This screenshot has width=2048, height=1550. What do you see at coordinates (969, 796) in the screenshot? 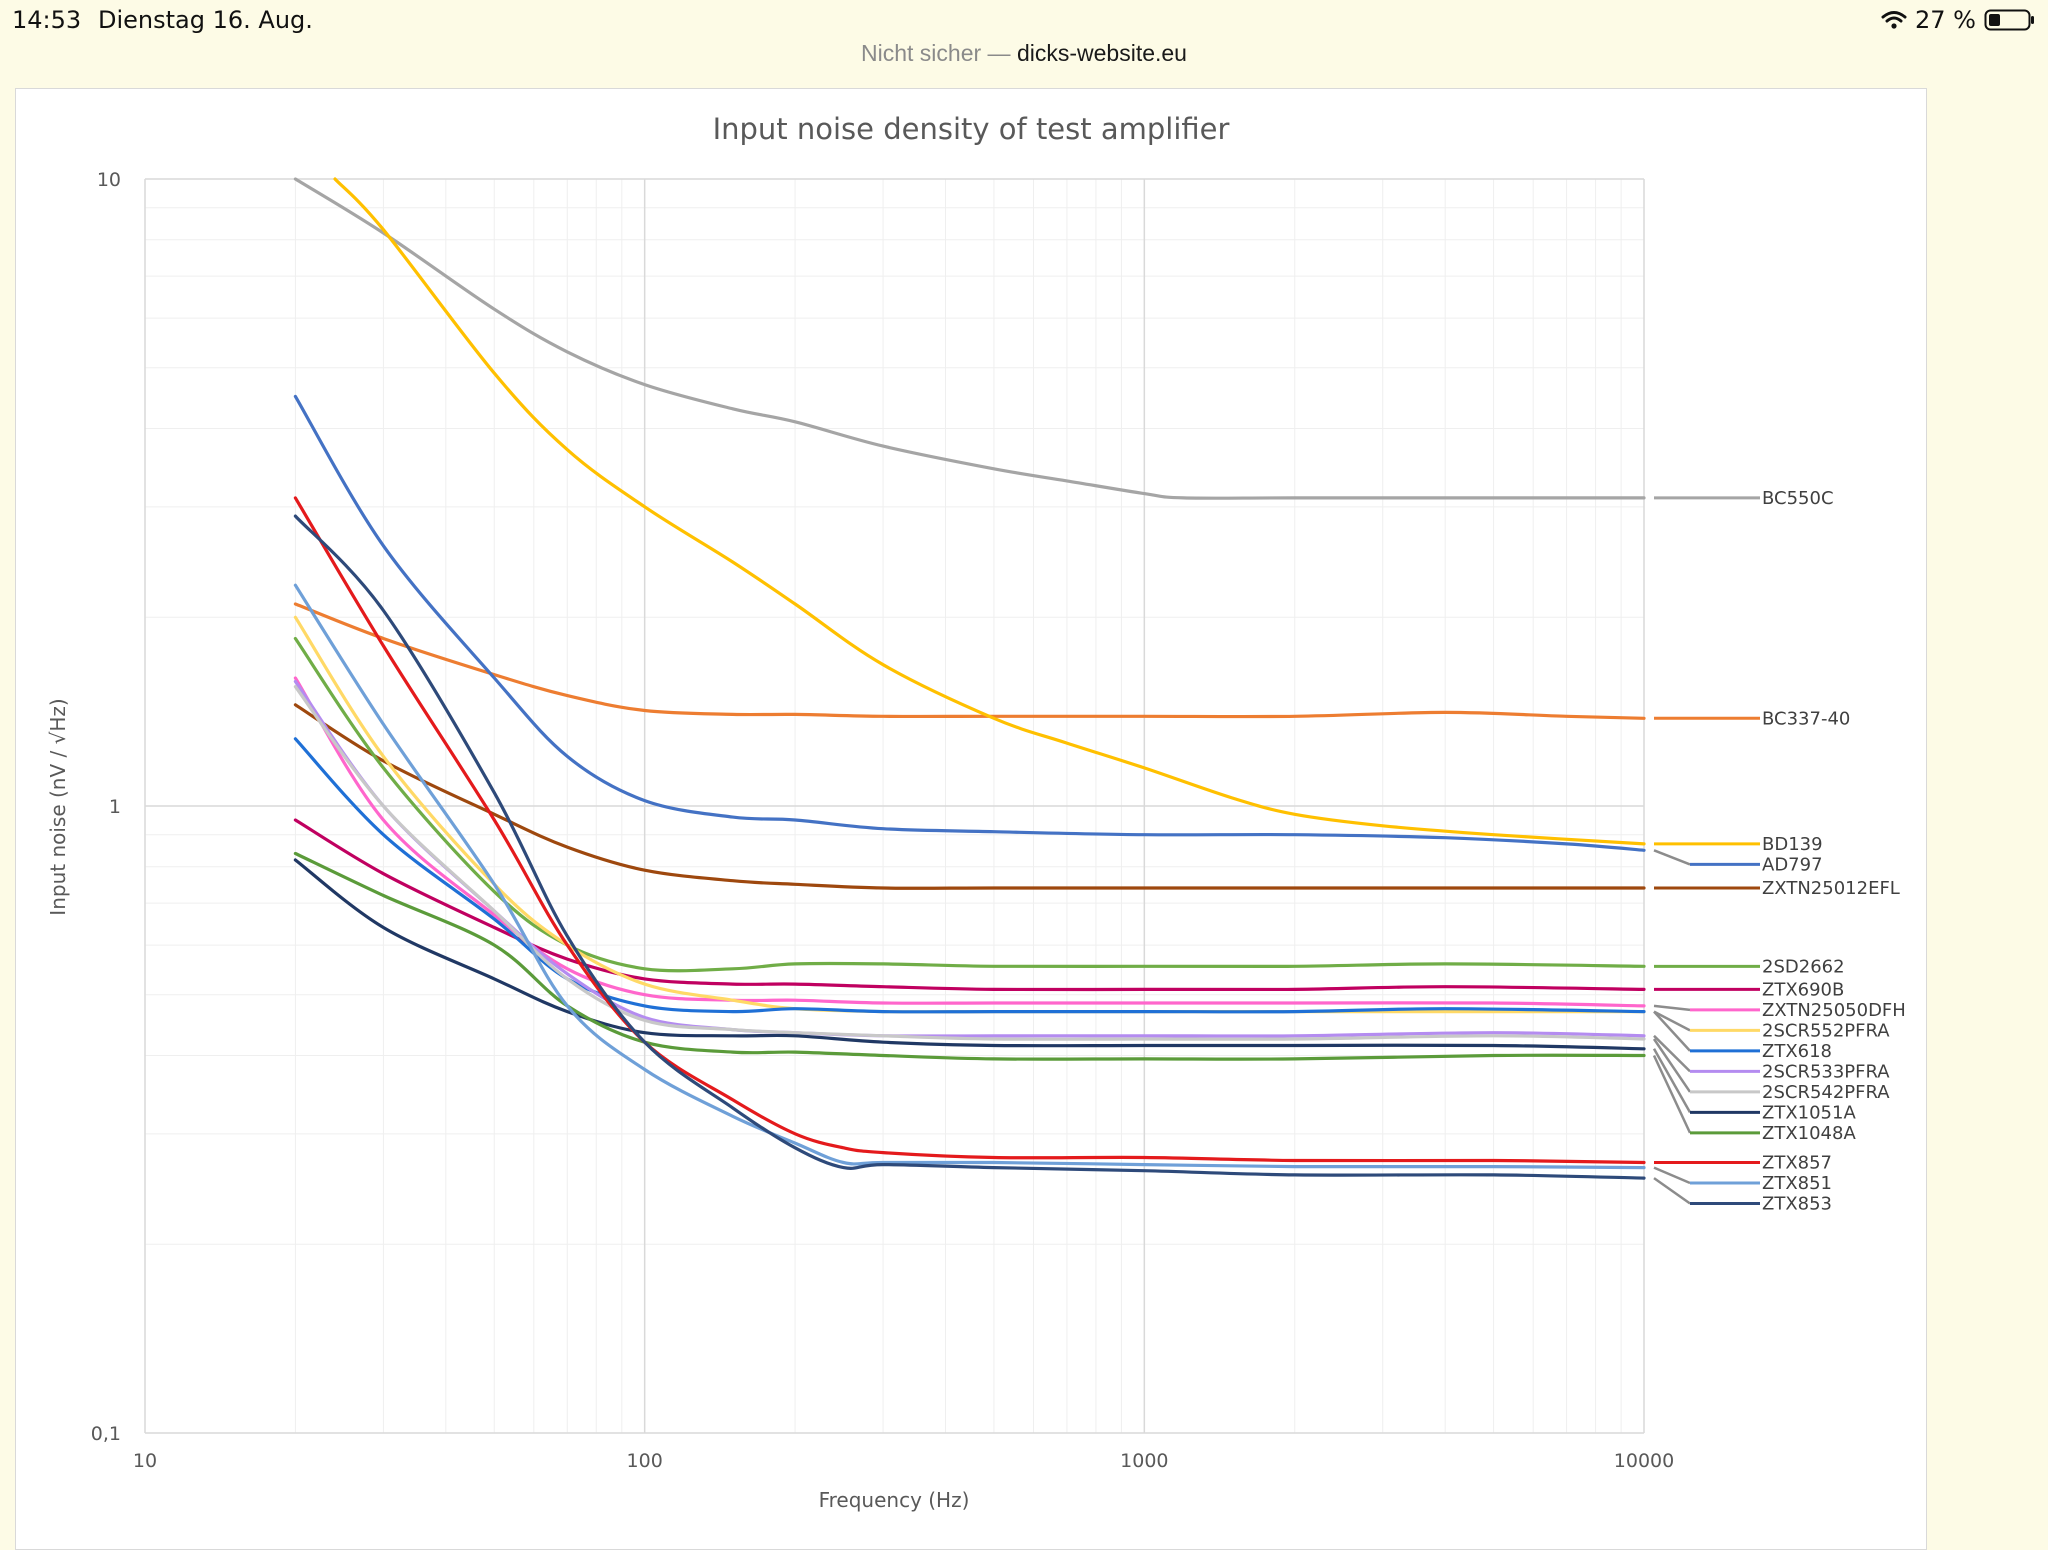
I see `series-line-zxtn25012efl` at bounding box center [969, 796].